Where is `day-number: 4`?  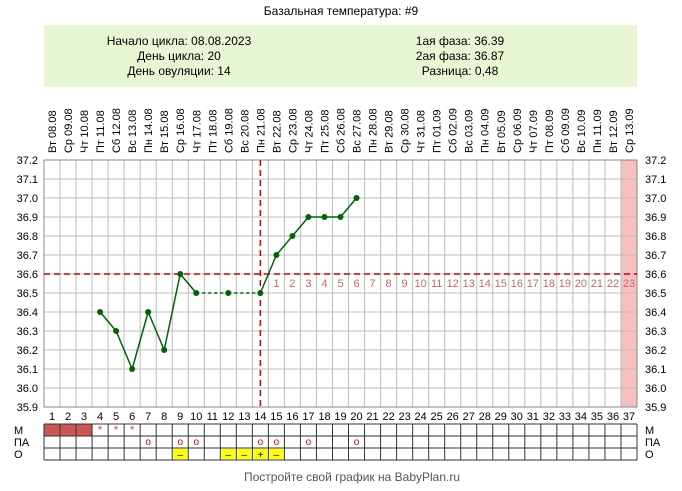 day-number: 4 is located at coordinates (100, 417).